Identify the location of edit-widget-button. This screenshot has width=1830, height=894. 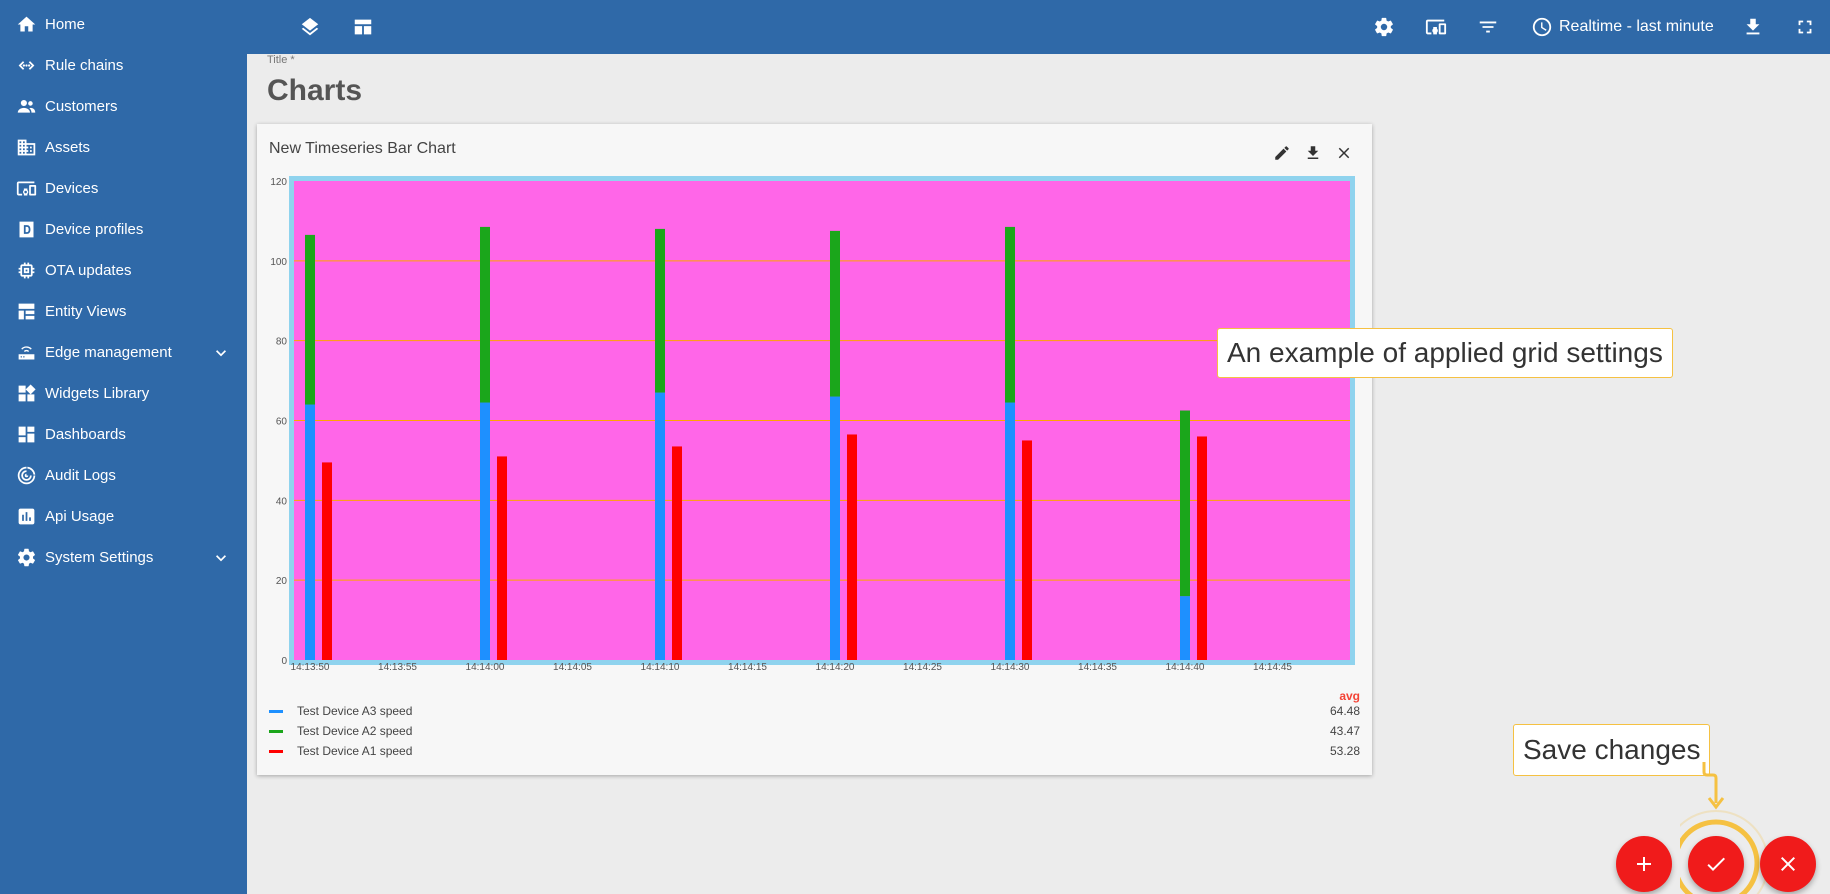
(1283, 154).